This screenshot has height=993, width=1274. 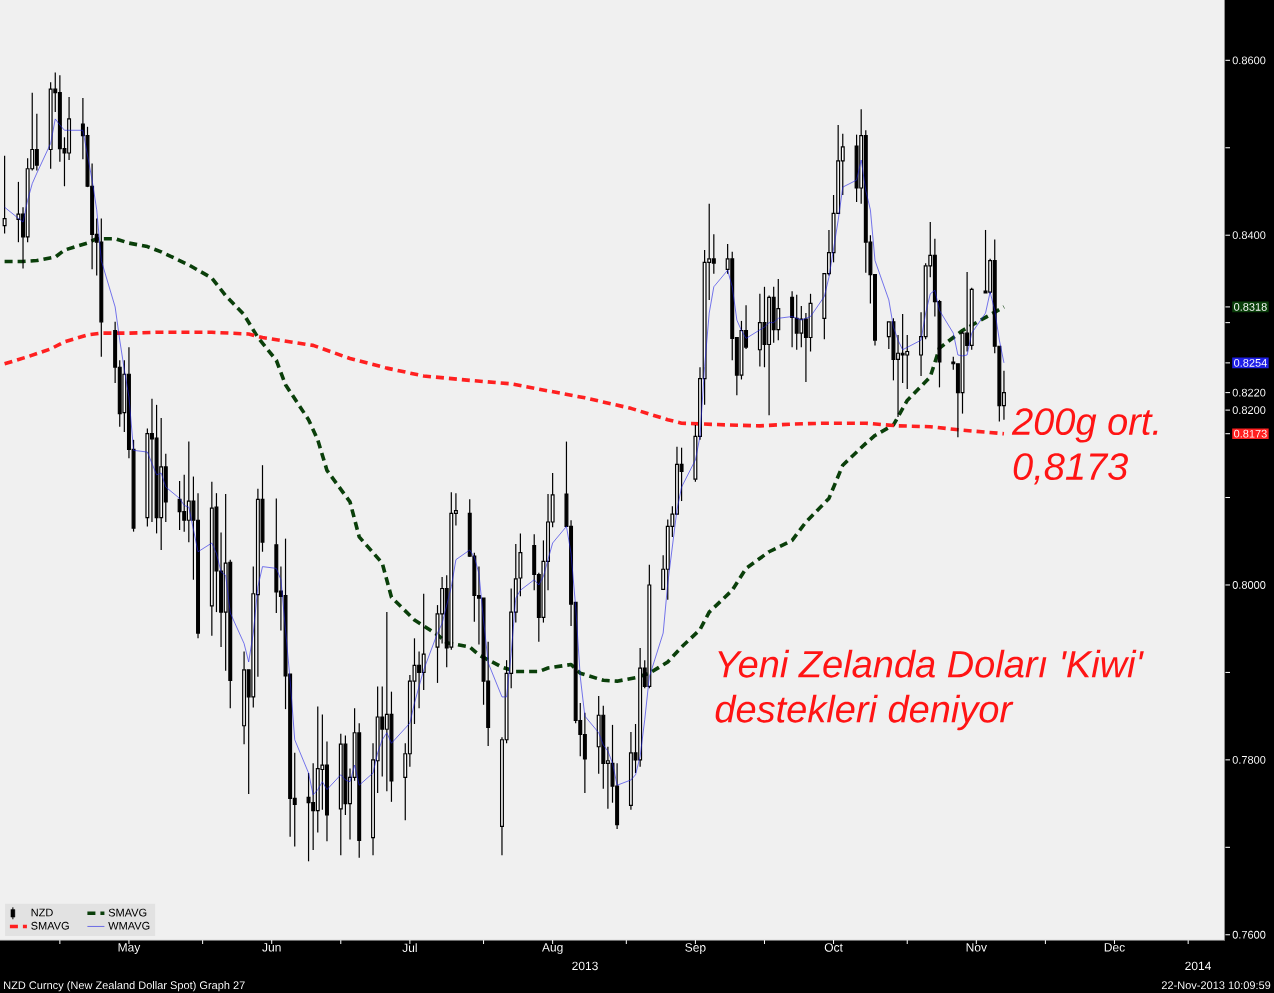 What do you see at coordinates (585, 966) in the screenshot?
I see `text: 2013` at bounding box center [585, 966].